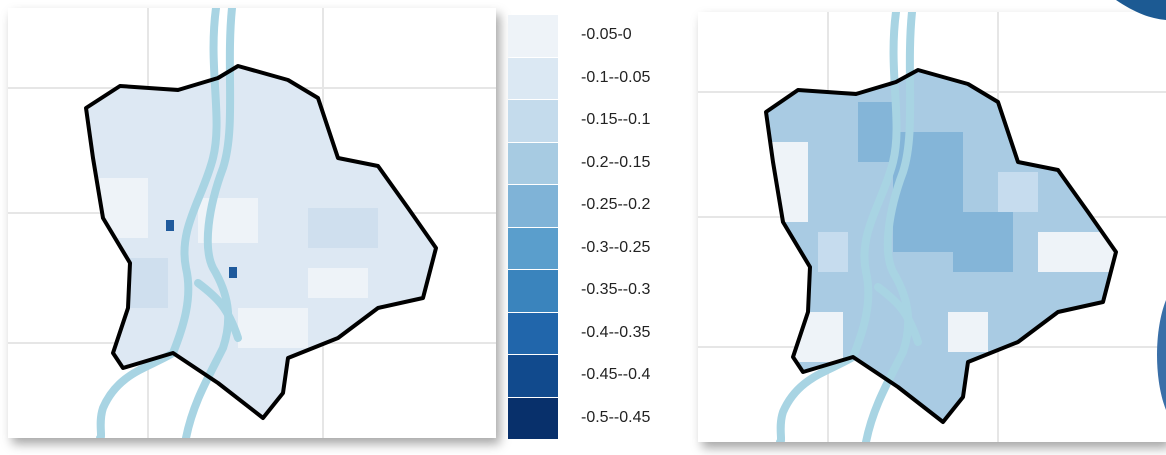 The image size is (1166, 455). Describe the element at coordinates (616, 204) in the screenshot. I see `legend-label: -0.25--0.2` at that location.